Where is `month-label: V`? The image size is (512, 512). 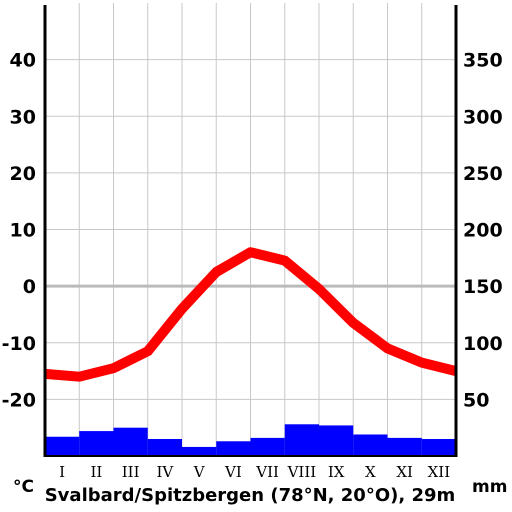 month-label: V is located at coordinates (199, 472).